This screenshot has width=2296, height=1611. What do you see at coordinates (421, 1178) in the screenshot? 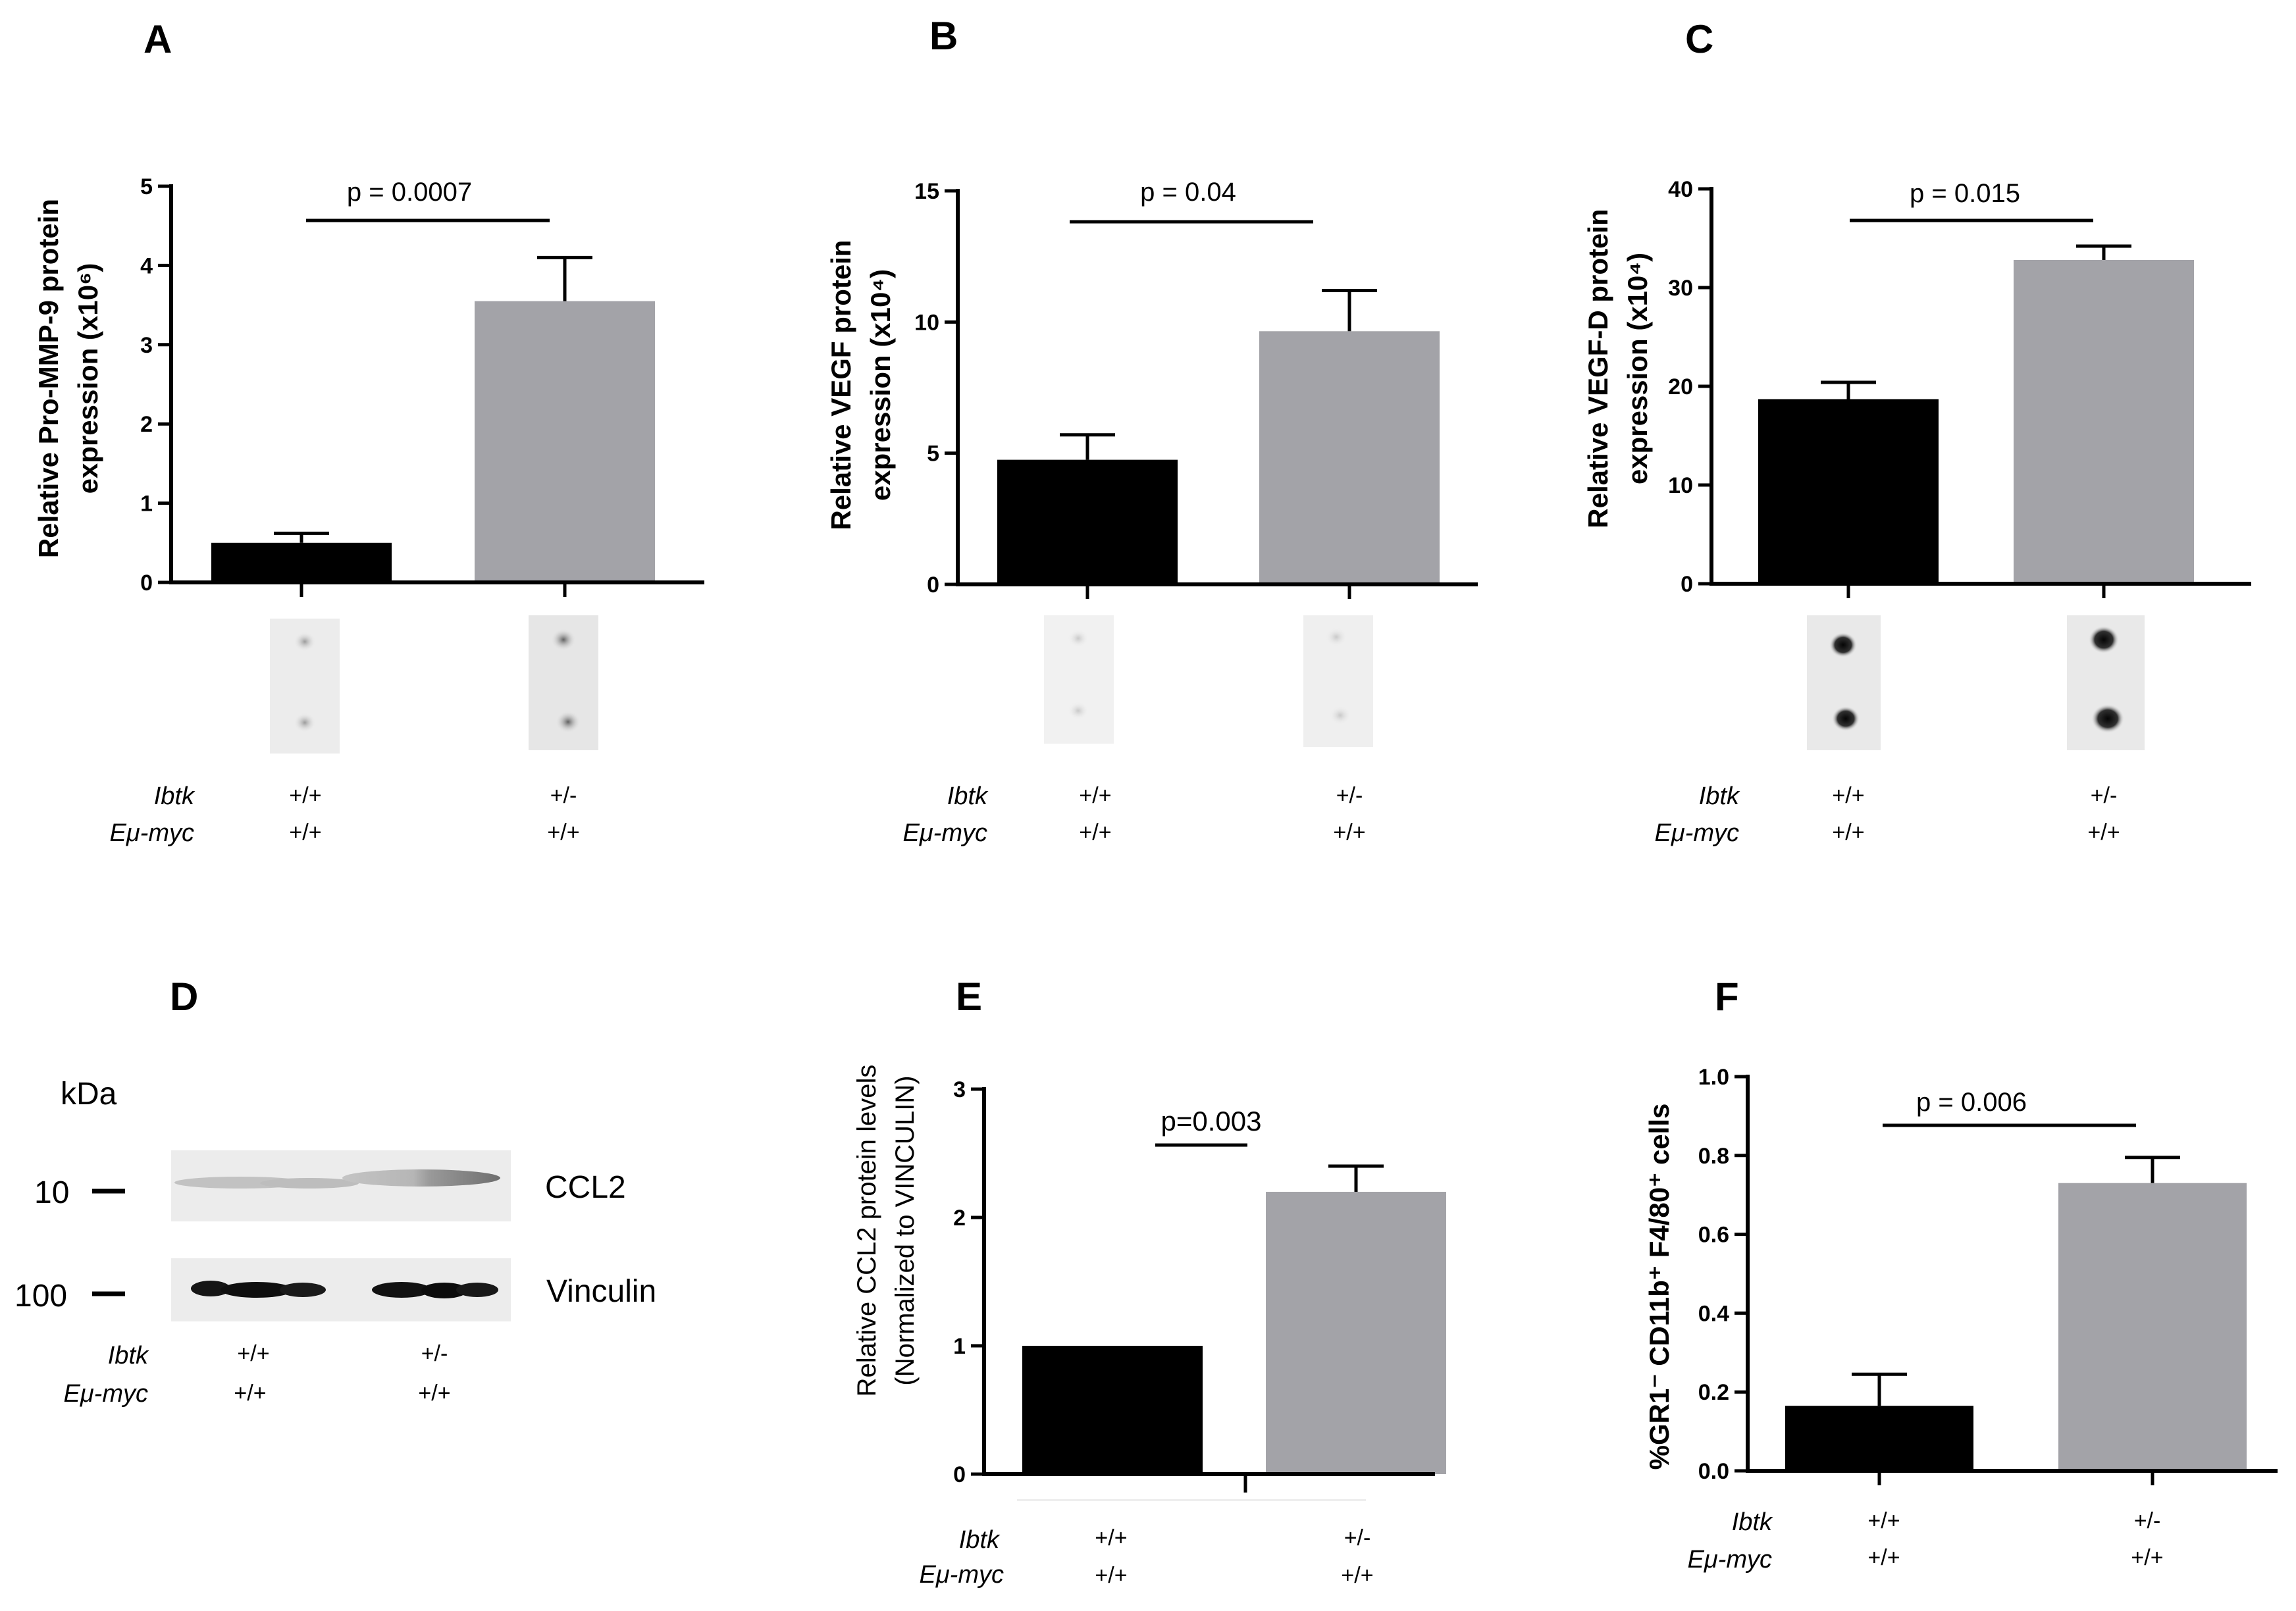
I see `ccl2-band-lane2` at bounding box center [421, 1178].